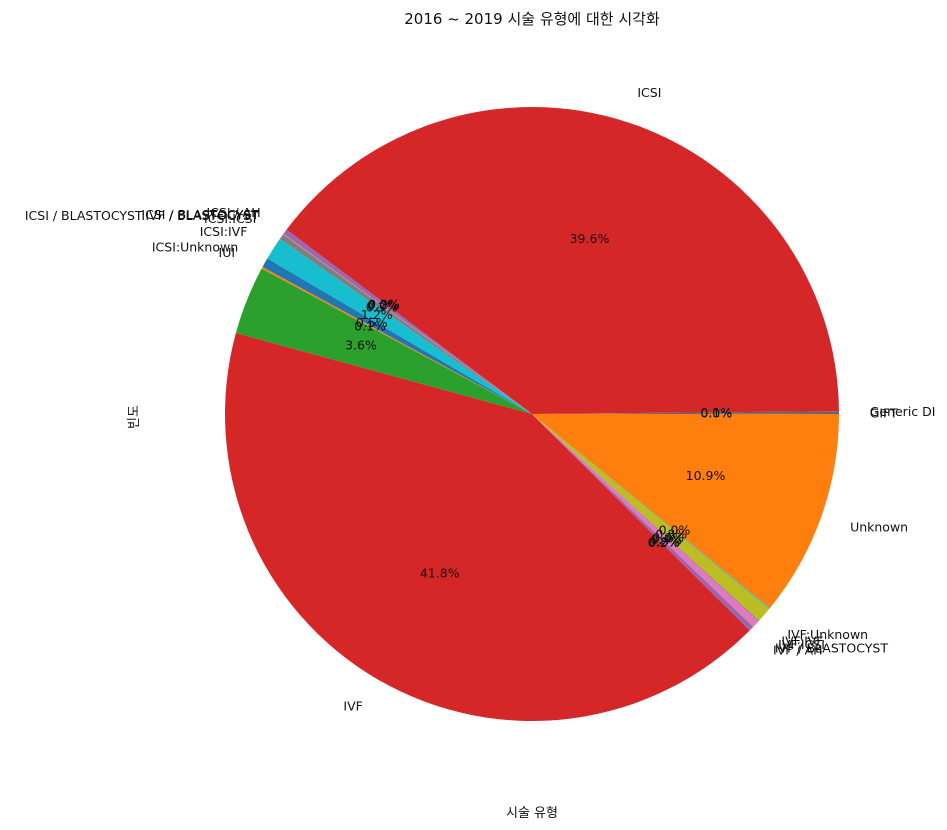 The width and height of the screenshot is (947, 830). I want to click on x-axis-label: 시술 유형, so click(532, 813).